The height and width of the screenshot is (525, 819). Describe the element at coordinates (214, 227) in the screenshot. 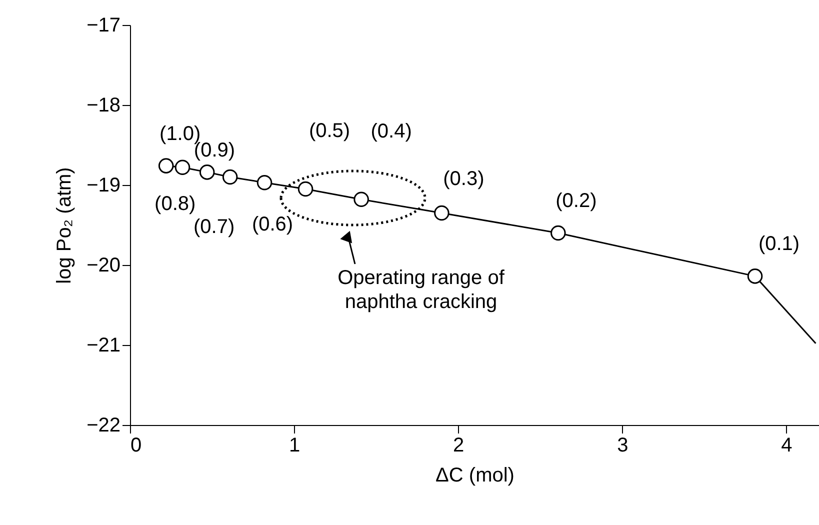

I see `annotation: (0.7)` at that location.